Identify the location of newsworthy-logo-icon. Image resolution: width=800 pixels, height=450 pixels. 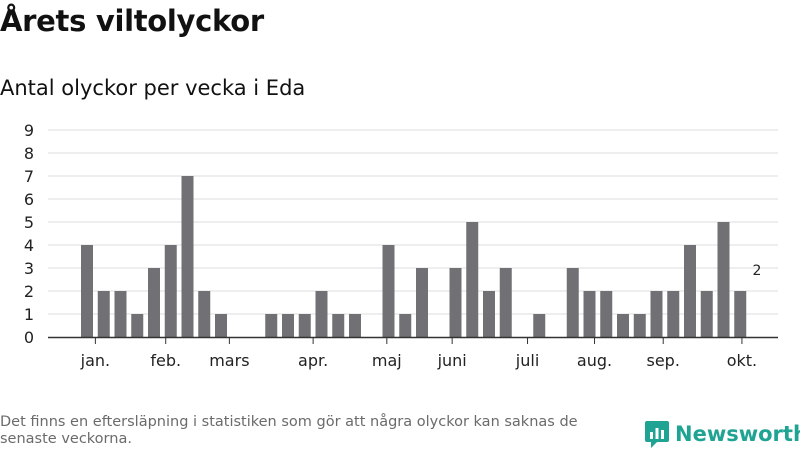
(657, 434).